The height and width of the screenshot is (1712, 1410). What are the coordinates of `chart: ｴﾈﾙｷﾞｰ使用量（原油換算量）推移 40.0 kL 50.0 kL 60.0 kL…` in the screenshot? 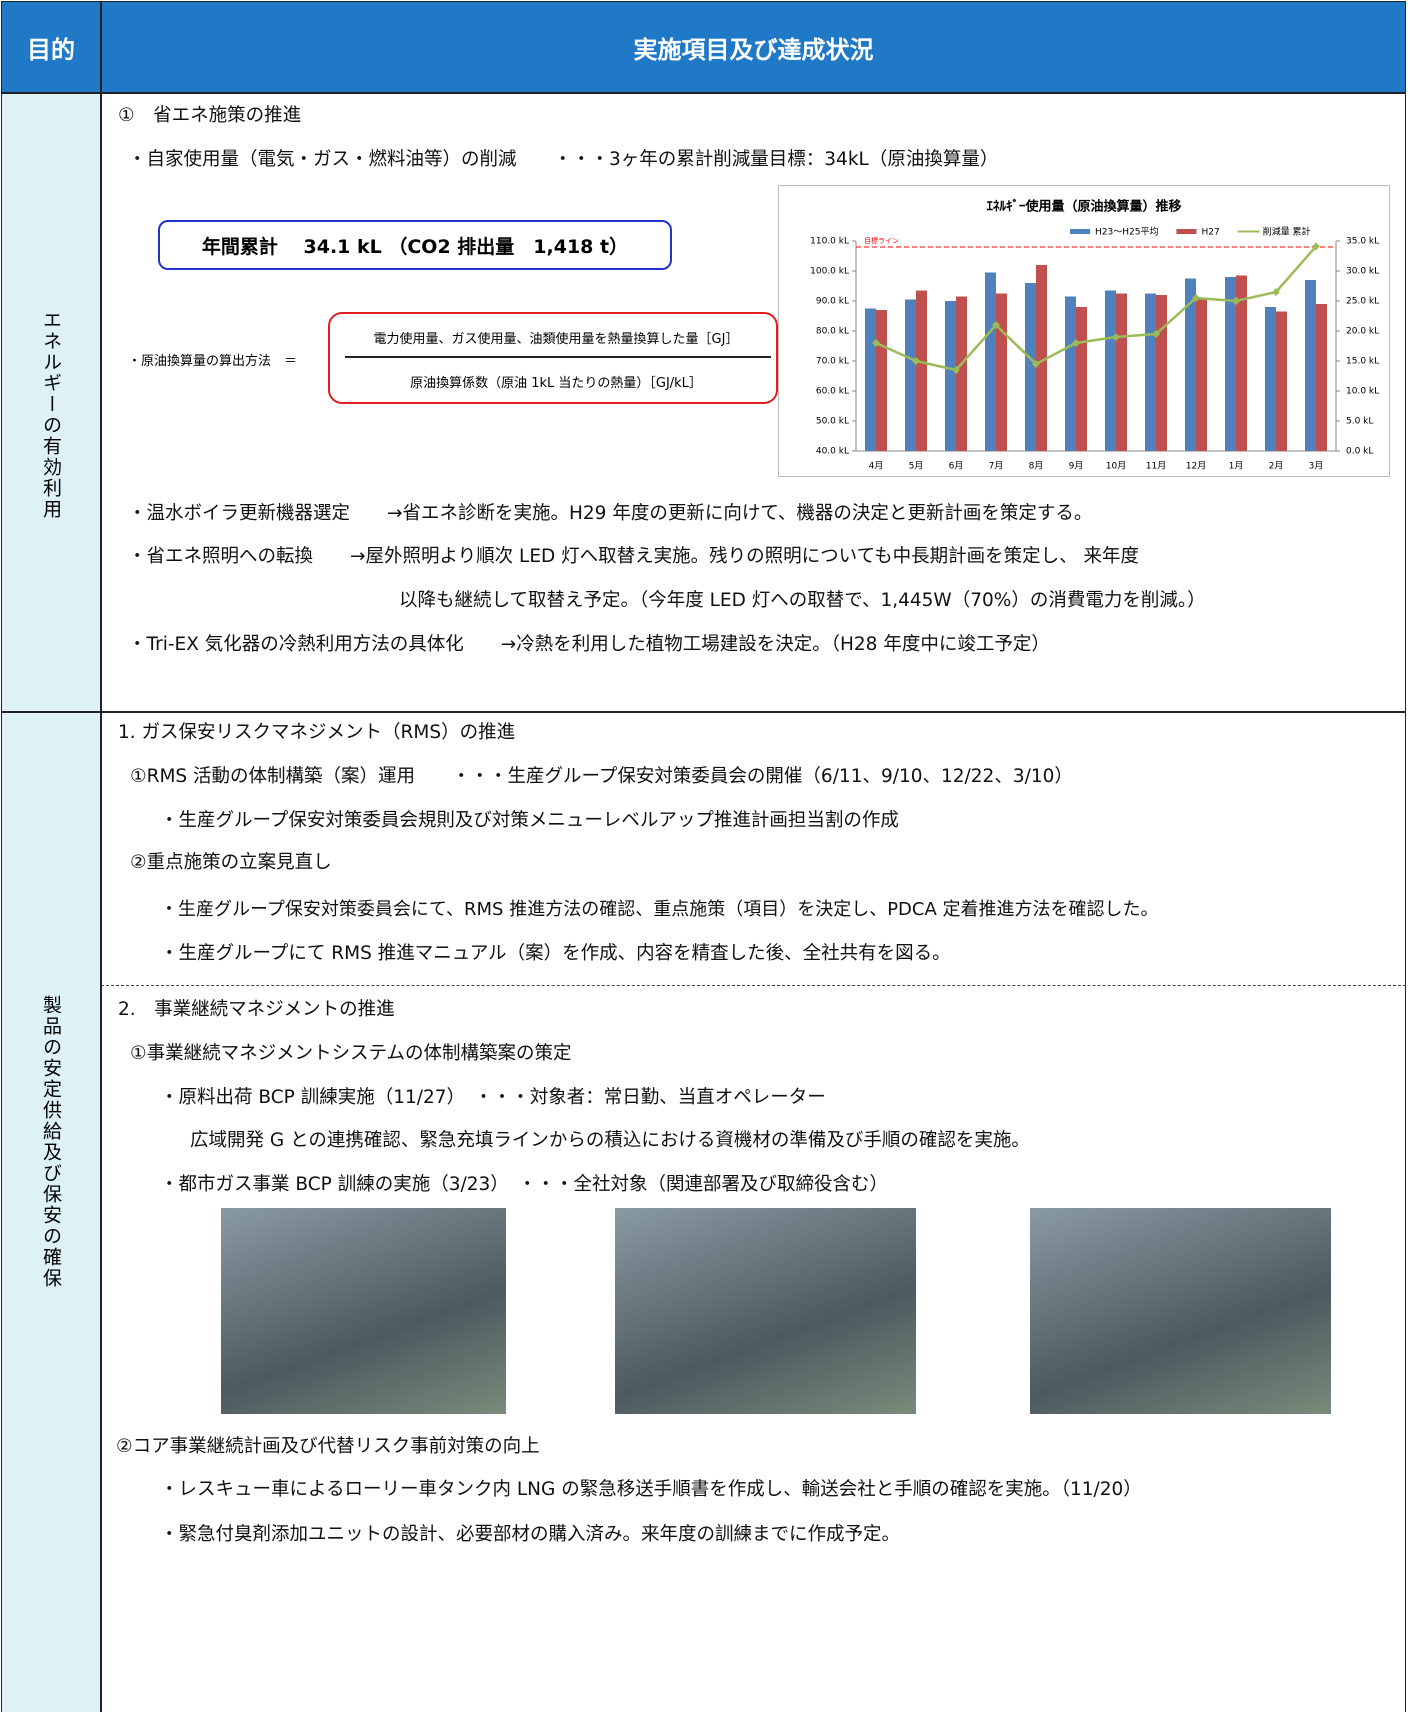 It's located at (1084, 331).